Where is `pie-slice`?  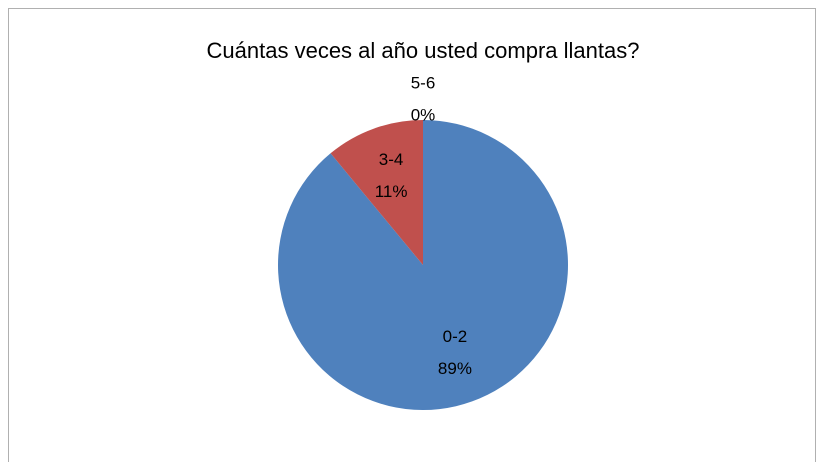
pie-slice is located at coordinates (376, 192).